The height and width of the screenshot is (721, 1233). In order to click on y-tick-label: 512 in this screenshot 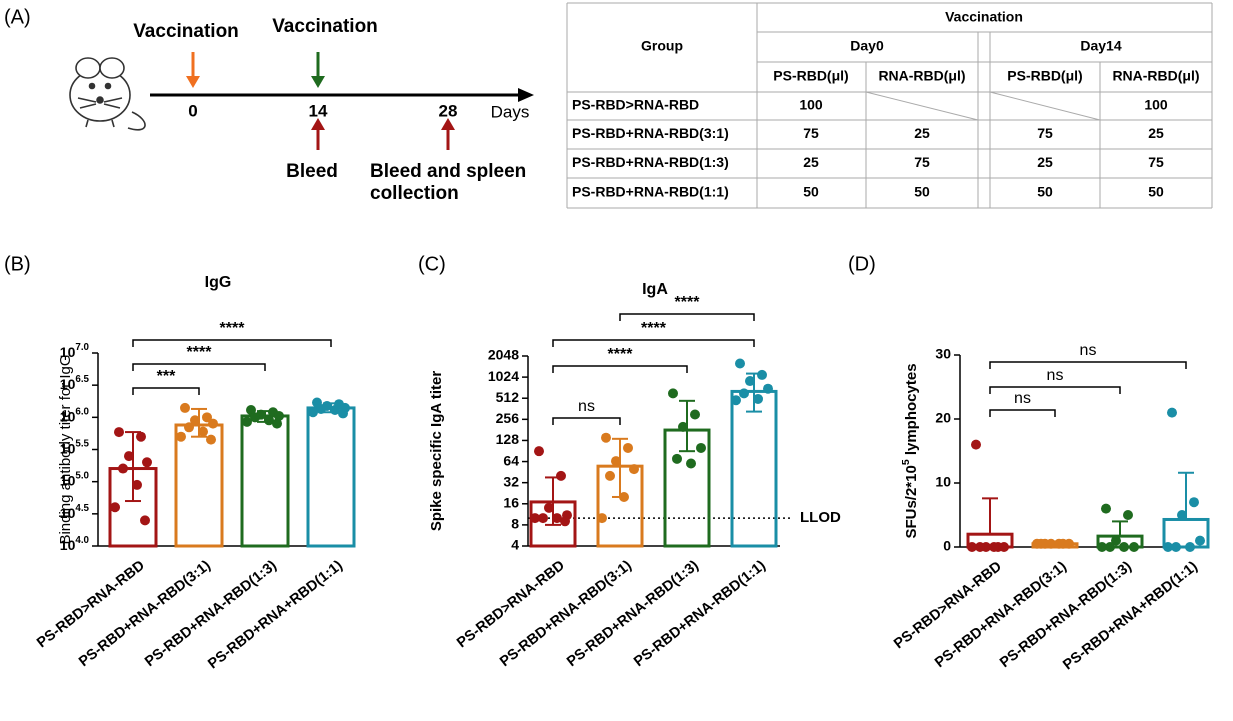, I will do `click(508, 397)`.